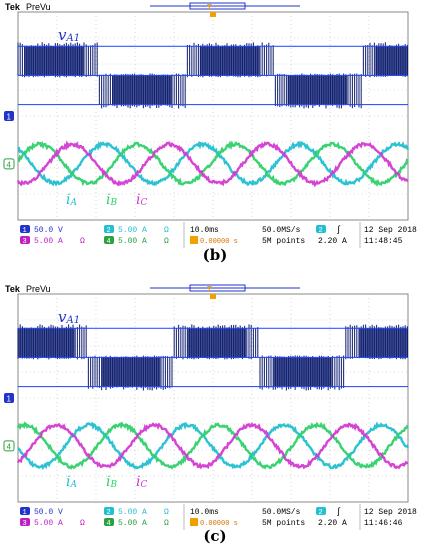  I want to click on readout-area, so click(216, 517).